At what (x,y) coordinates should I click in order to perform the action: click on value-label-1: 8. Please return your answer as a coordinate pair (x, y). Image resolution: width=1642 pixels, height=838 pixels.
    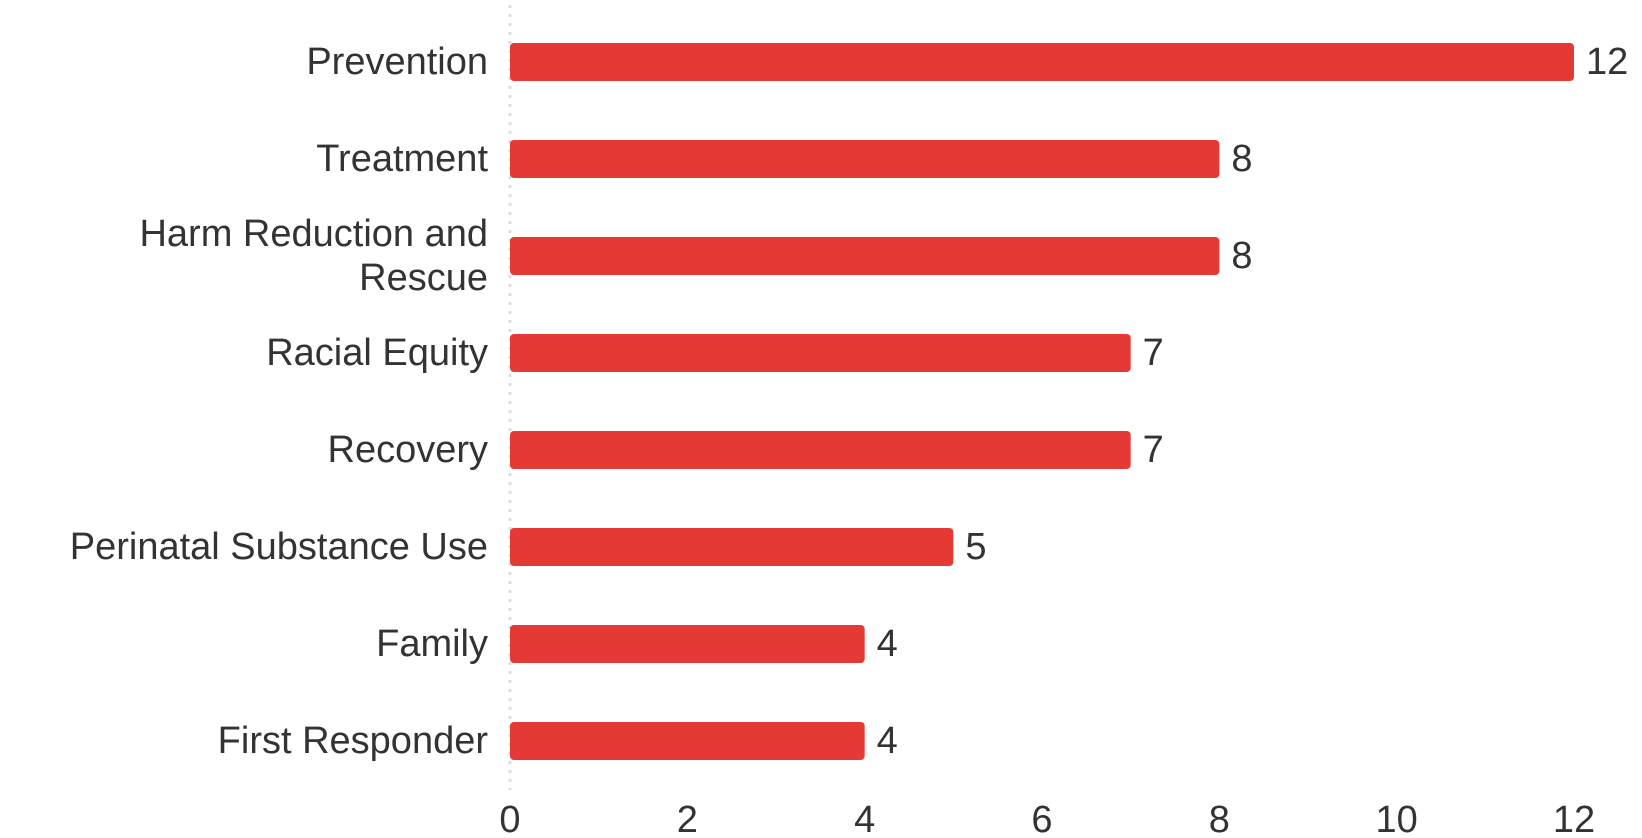
    Looking at the image, I should click on (1241, 159).